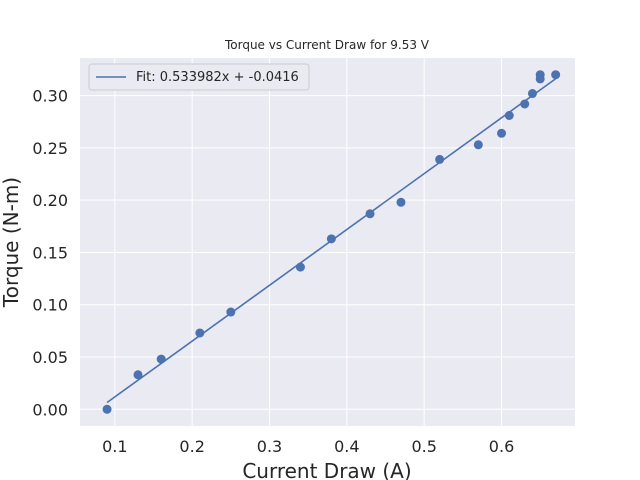 The image size is (640, 480). Describe the element at coordinates (11, 242) in the screenshot. I see `y-axis-label: Torque (N-m)` at that location.